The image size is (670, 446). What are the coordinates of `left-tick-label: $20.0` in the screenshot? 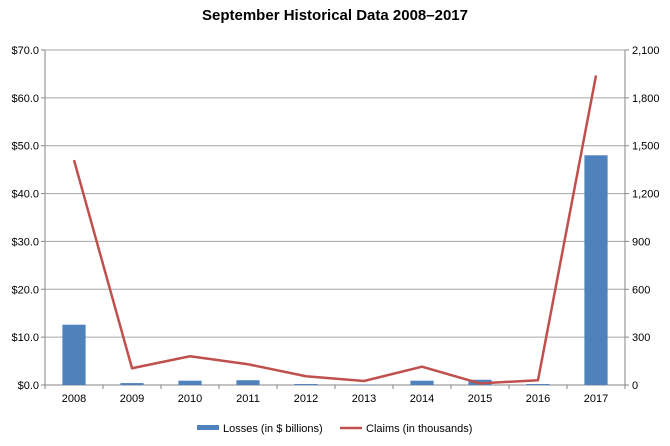 It's located at (25, 290).